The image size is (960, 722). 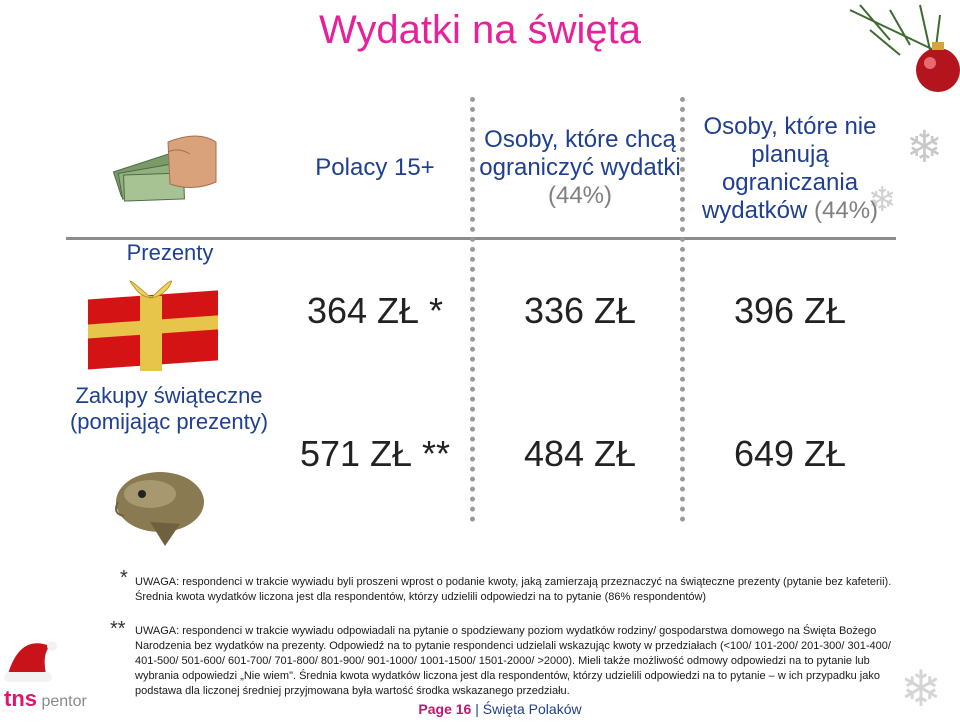 What do you see at coordinates (790, 453) in the screenshot?
I see `value-shopping-no-limit: 649 ZŁ` at bounding box center [790, 453].